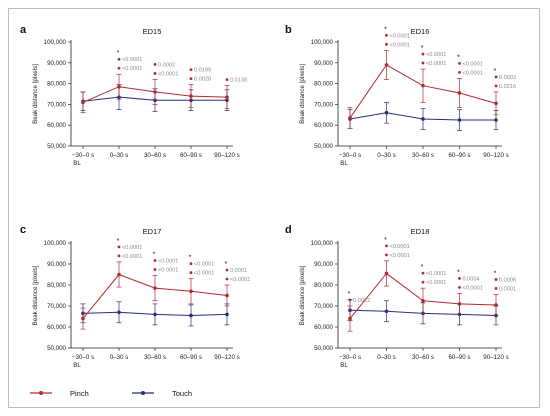  Describe the element at coordinates (162, 393) in the screenshot. I see `legend-item-touch: Touch` at that location.